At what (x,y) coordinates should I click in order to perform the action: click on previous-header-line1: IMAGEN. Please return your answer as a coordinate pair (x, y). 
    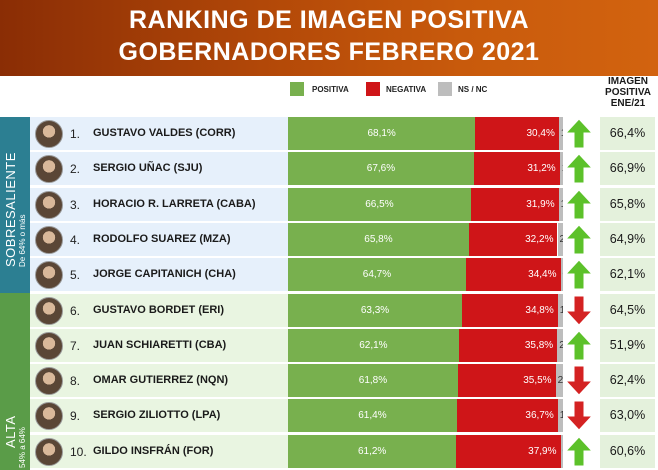
    Looking at the image, I should click on (628, 81).